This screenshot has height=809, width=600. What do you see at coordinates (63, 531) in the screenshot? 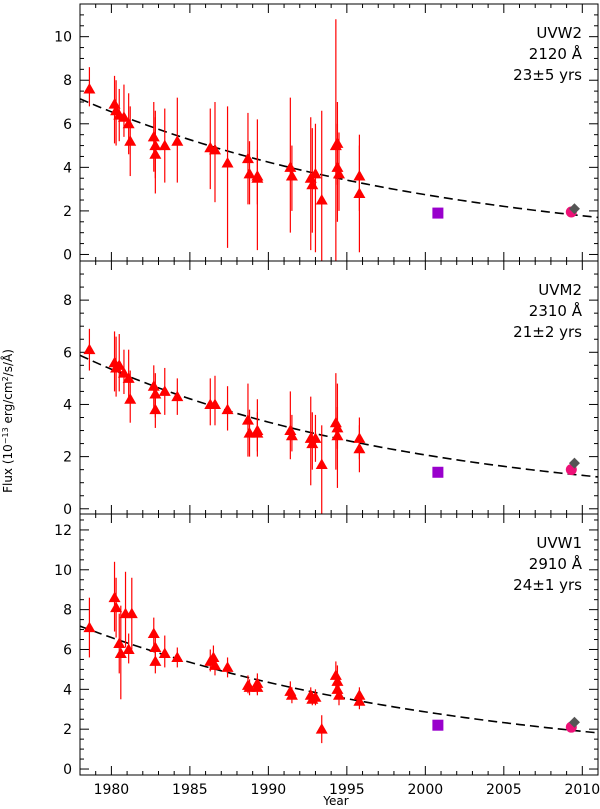
I see `y-tick-label: 12` at bounding box center [63, 531].